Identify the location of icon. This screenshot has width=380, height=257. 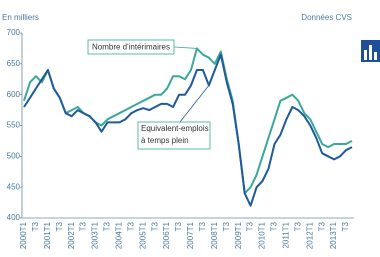
(370, 51).